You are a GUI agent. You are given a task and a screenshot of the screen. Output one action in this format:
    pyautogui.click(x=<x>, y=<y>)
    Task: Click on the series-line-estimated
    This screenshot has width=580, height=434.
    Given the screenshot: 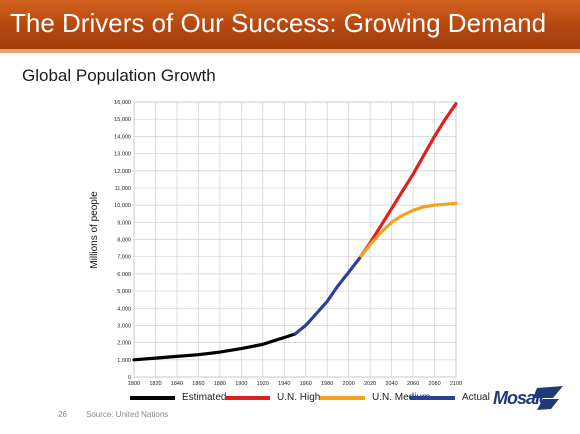 What is the action you would take?
    pyautogui.click(x=214, y=347)
    